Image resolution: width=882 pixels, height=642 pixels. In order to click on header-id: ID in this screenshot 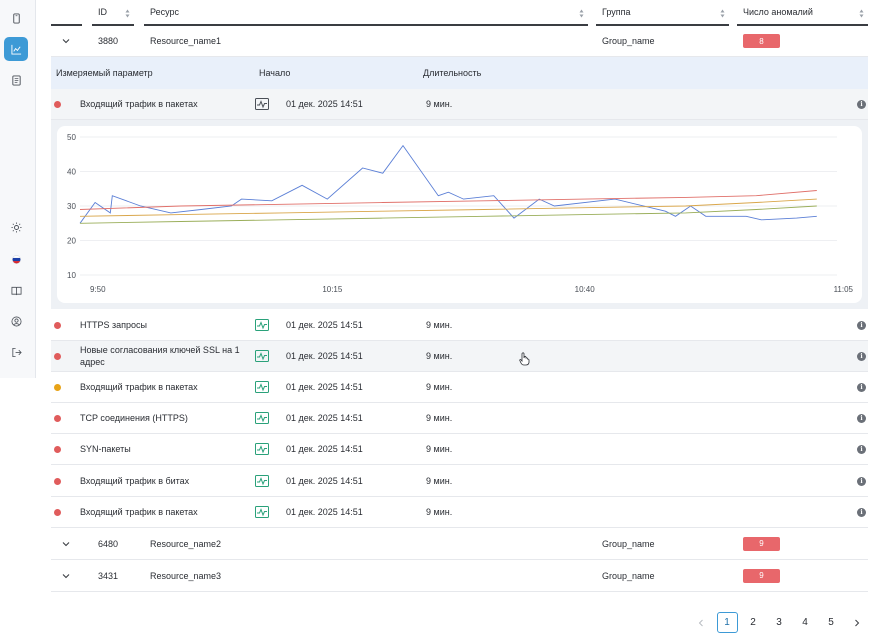, I will do `click(113, 13)`.